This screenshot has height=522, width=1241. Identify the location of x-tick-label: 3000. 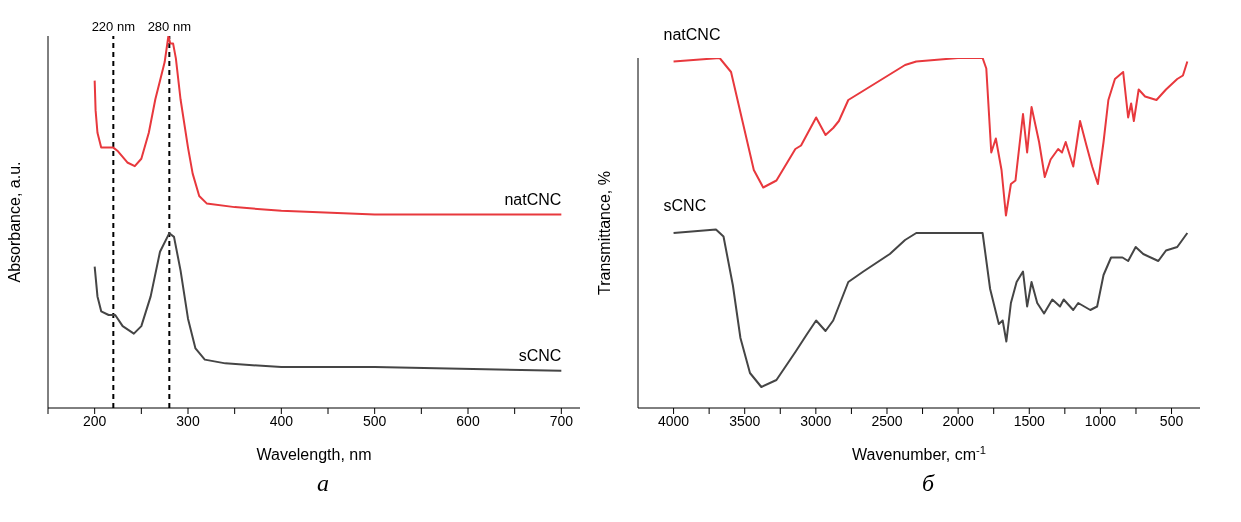
(816, 420).